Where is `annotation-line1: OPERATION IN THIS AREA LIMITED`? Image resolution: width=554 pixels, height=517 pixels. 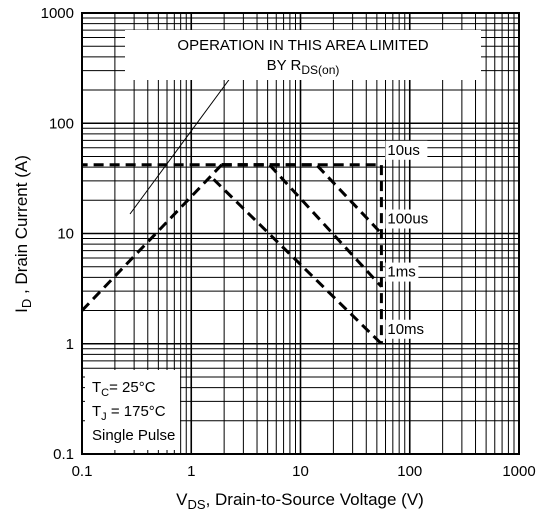
annotation-line1: OPERATION IN THIS AREA LIMITED is located at coordinates (302, 45).